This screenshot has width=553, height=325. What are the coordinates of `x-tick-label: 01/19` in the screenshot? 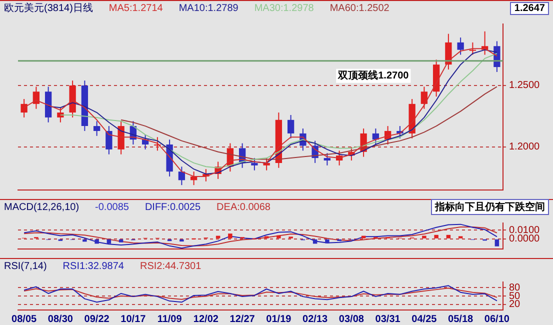 It's located at (279, 319).